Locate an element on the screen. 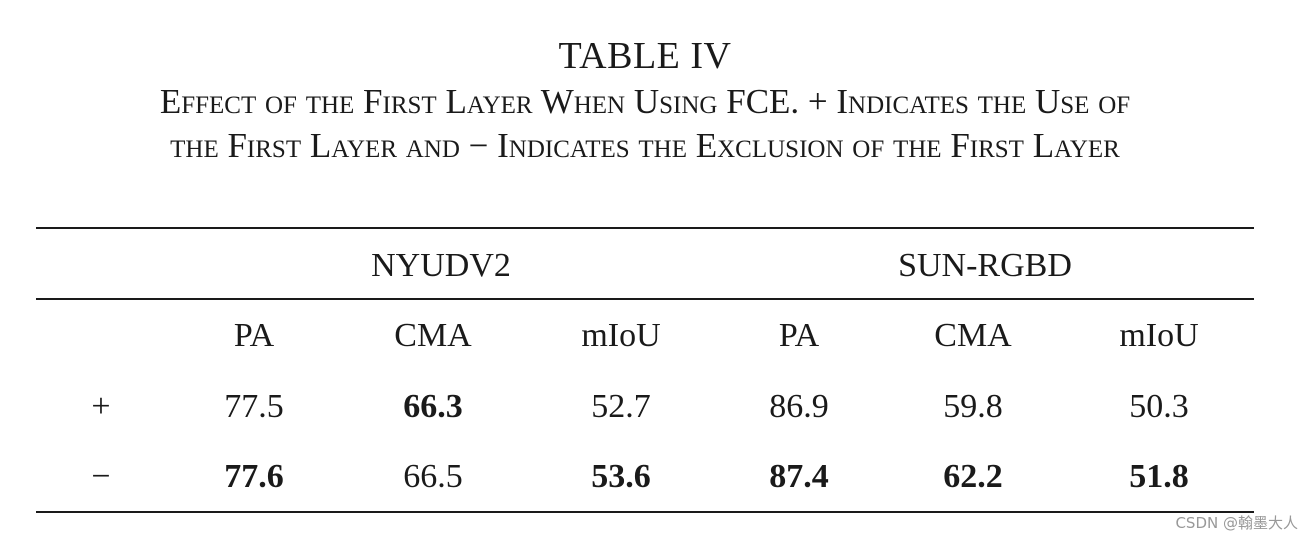  table-header-rule is located at coordinates (645, 299).